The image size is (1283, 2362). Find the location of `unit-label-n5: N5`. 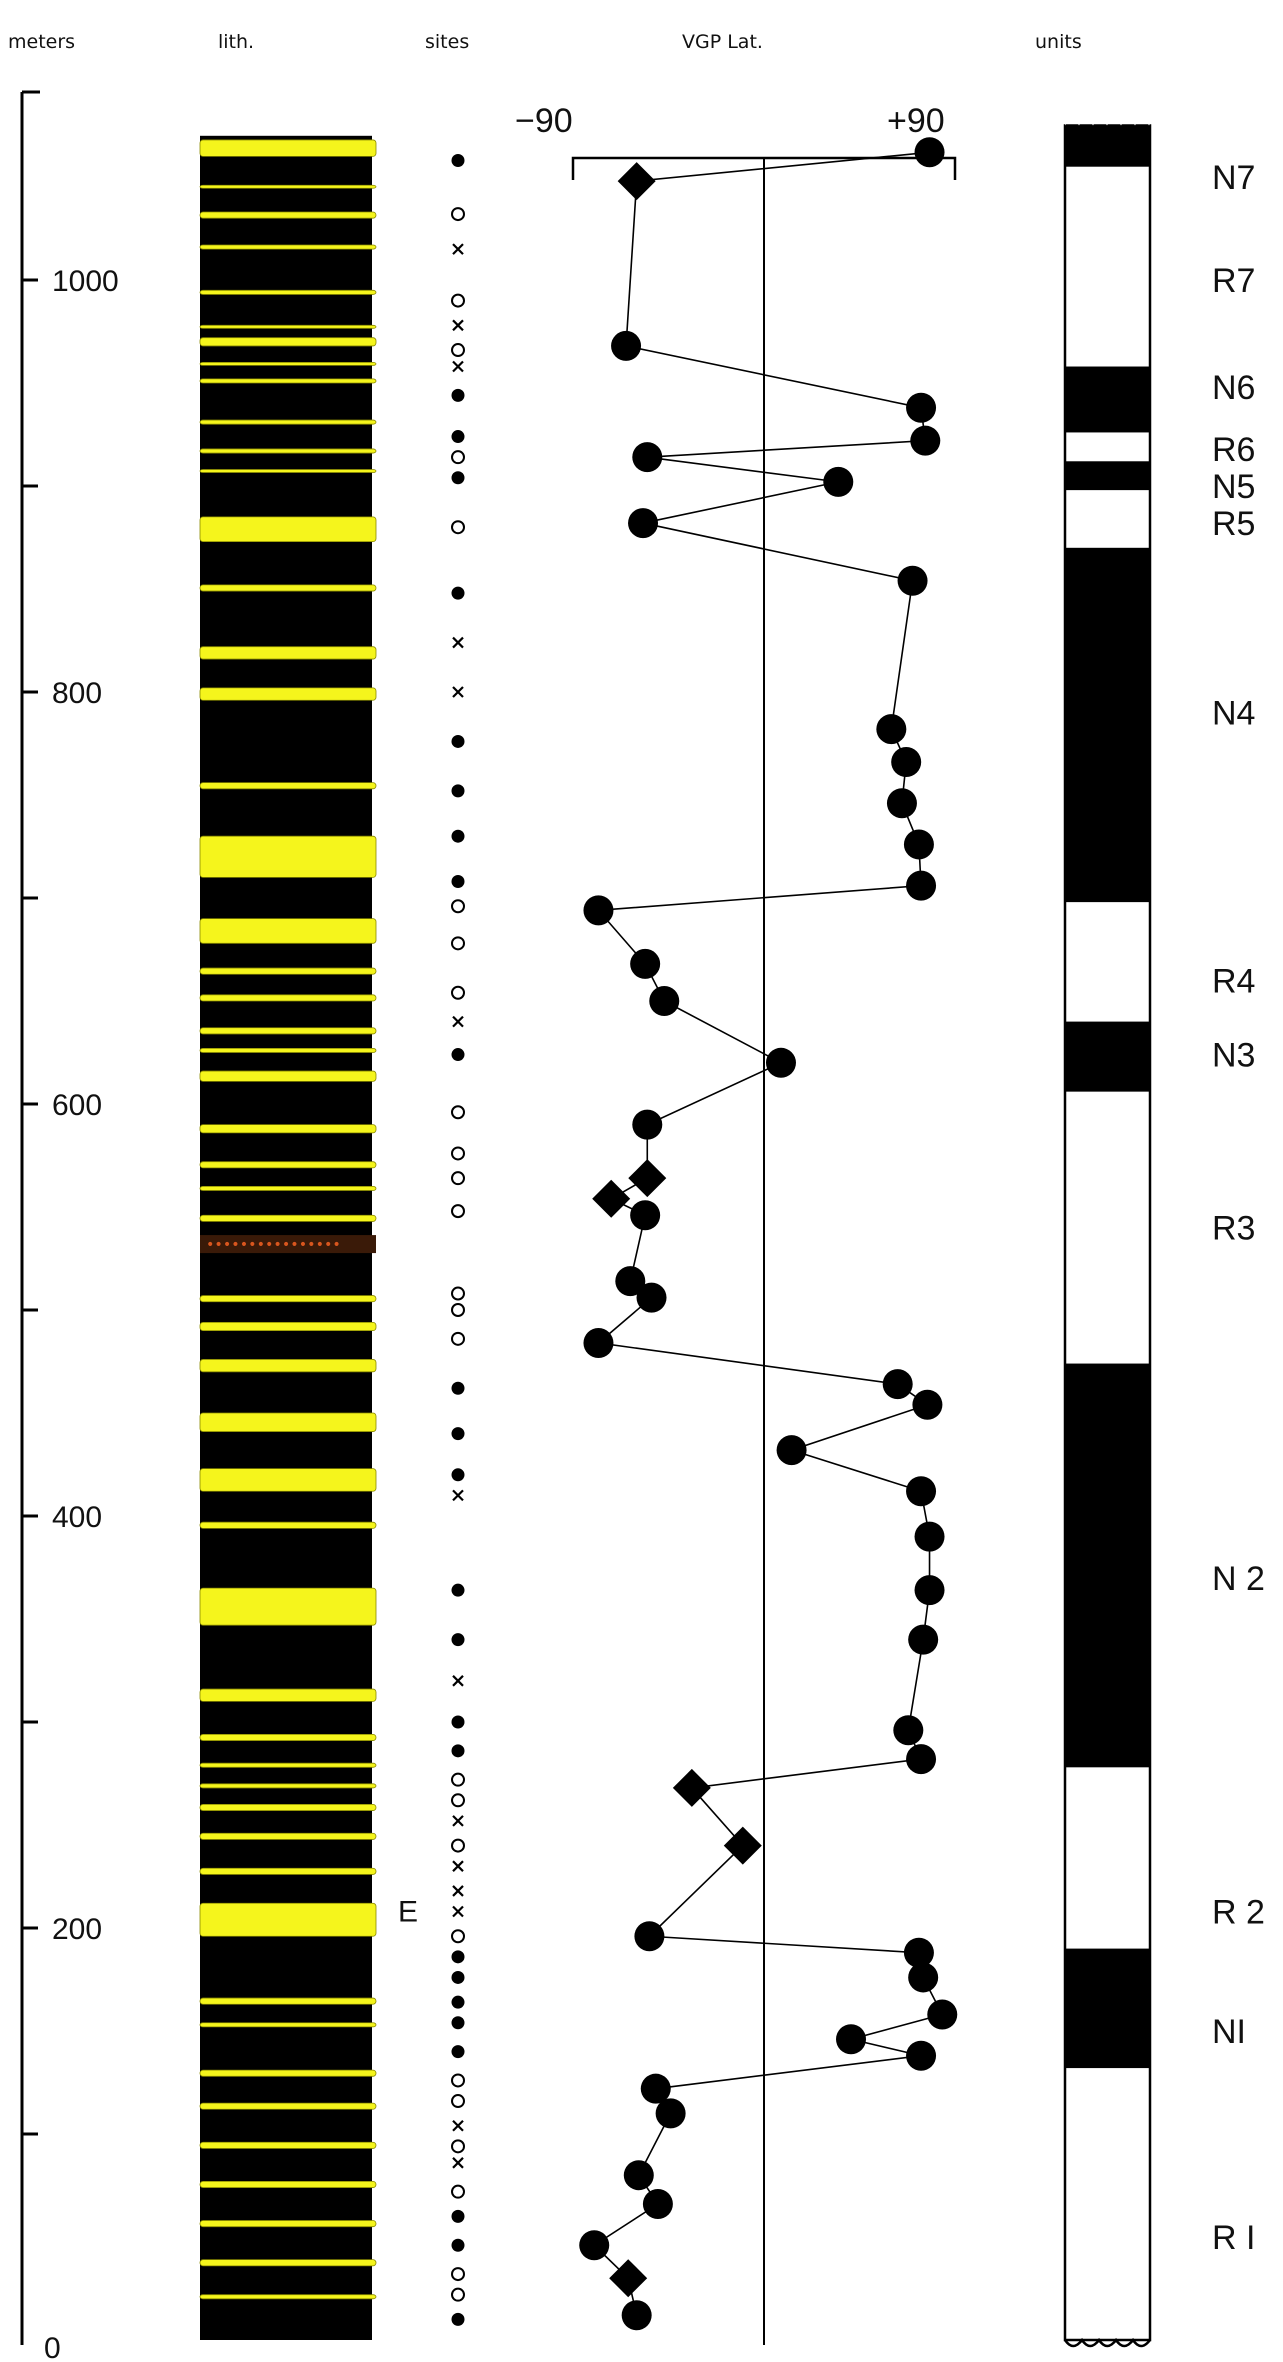

unit-label-n5: N5 is located at coordinates (1233, 487).